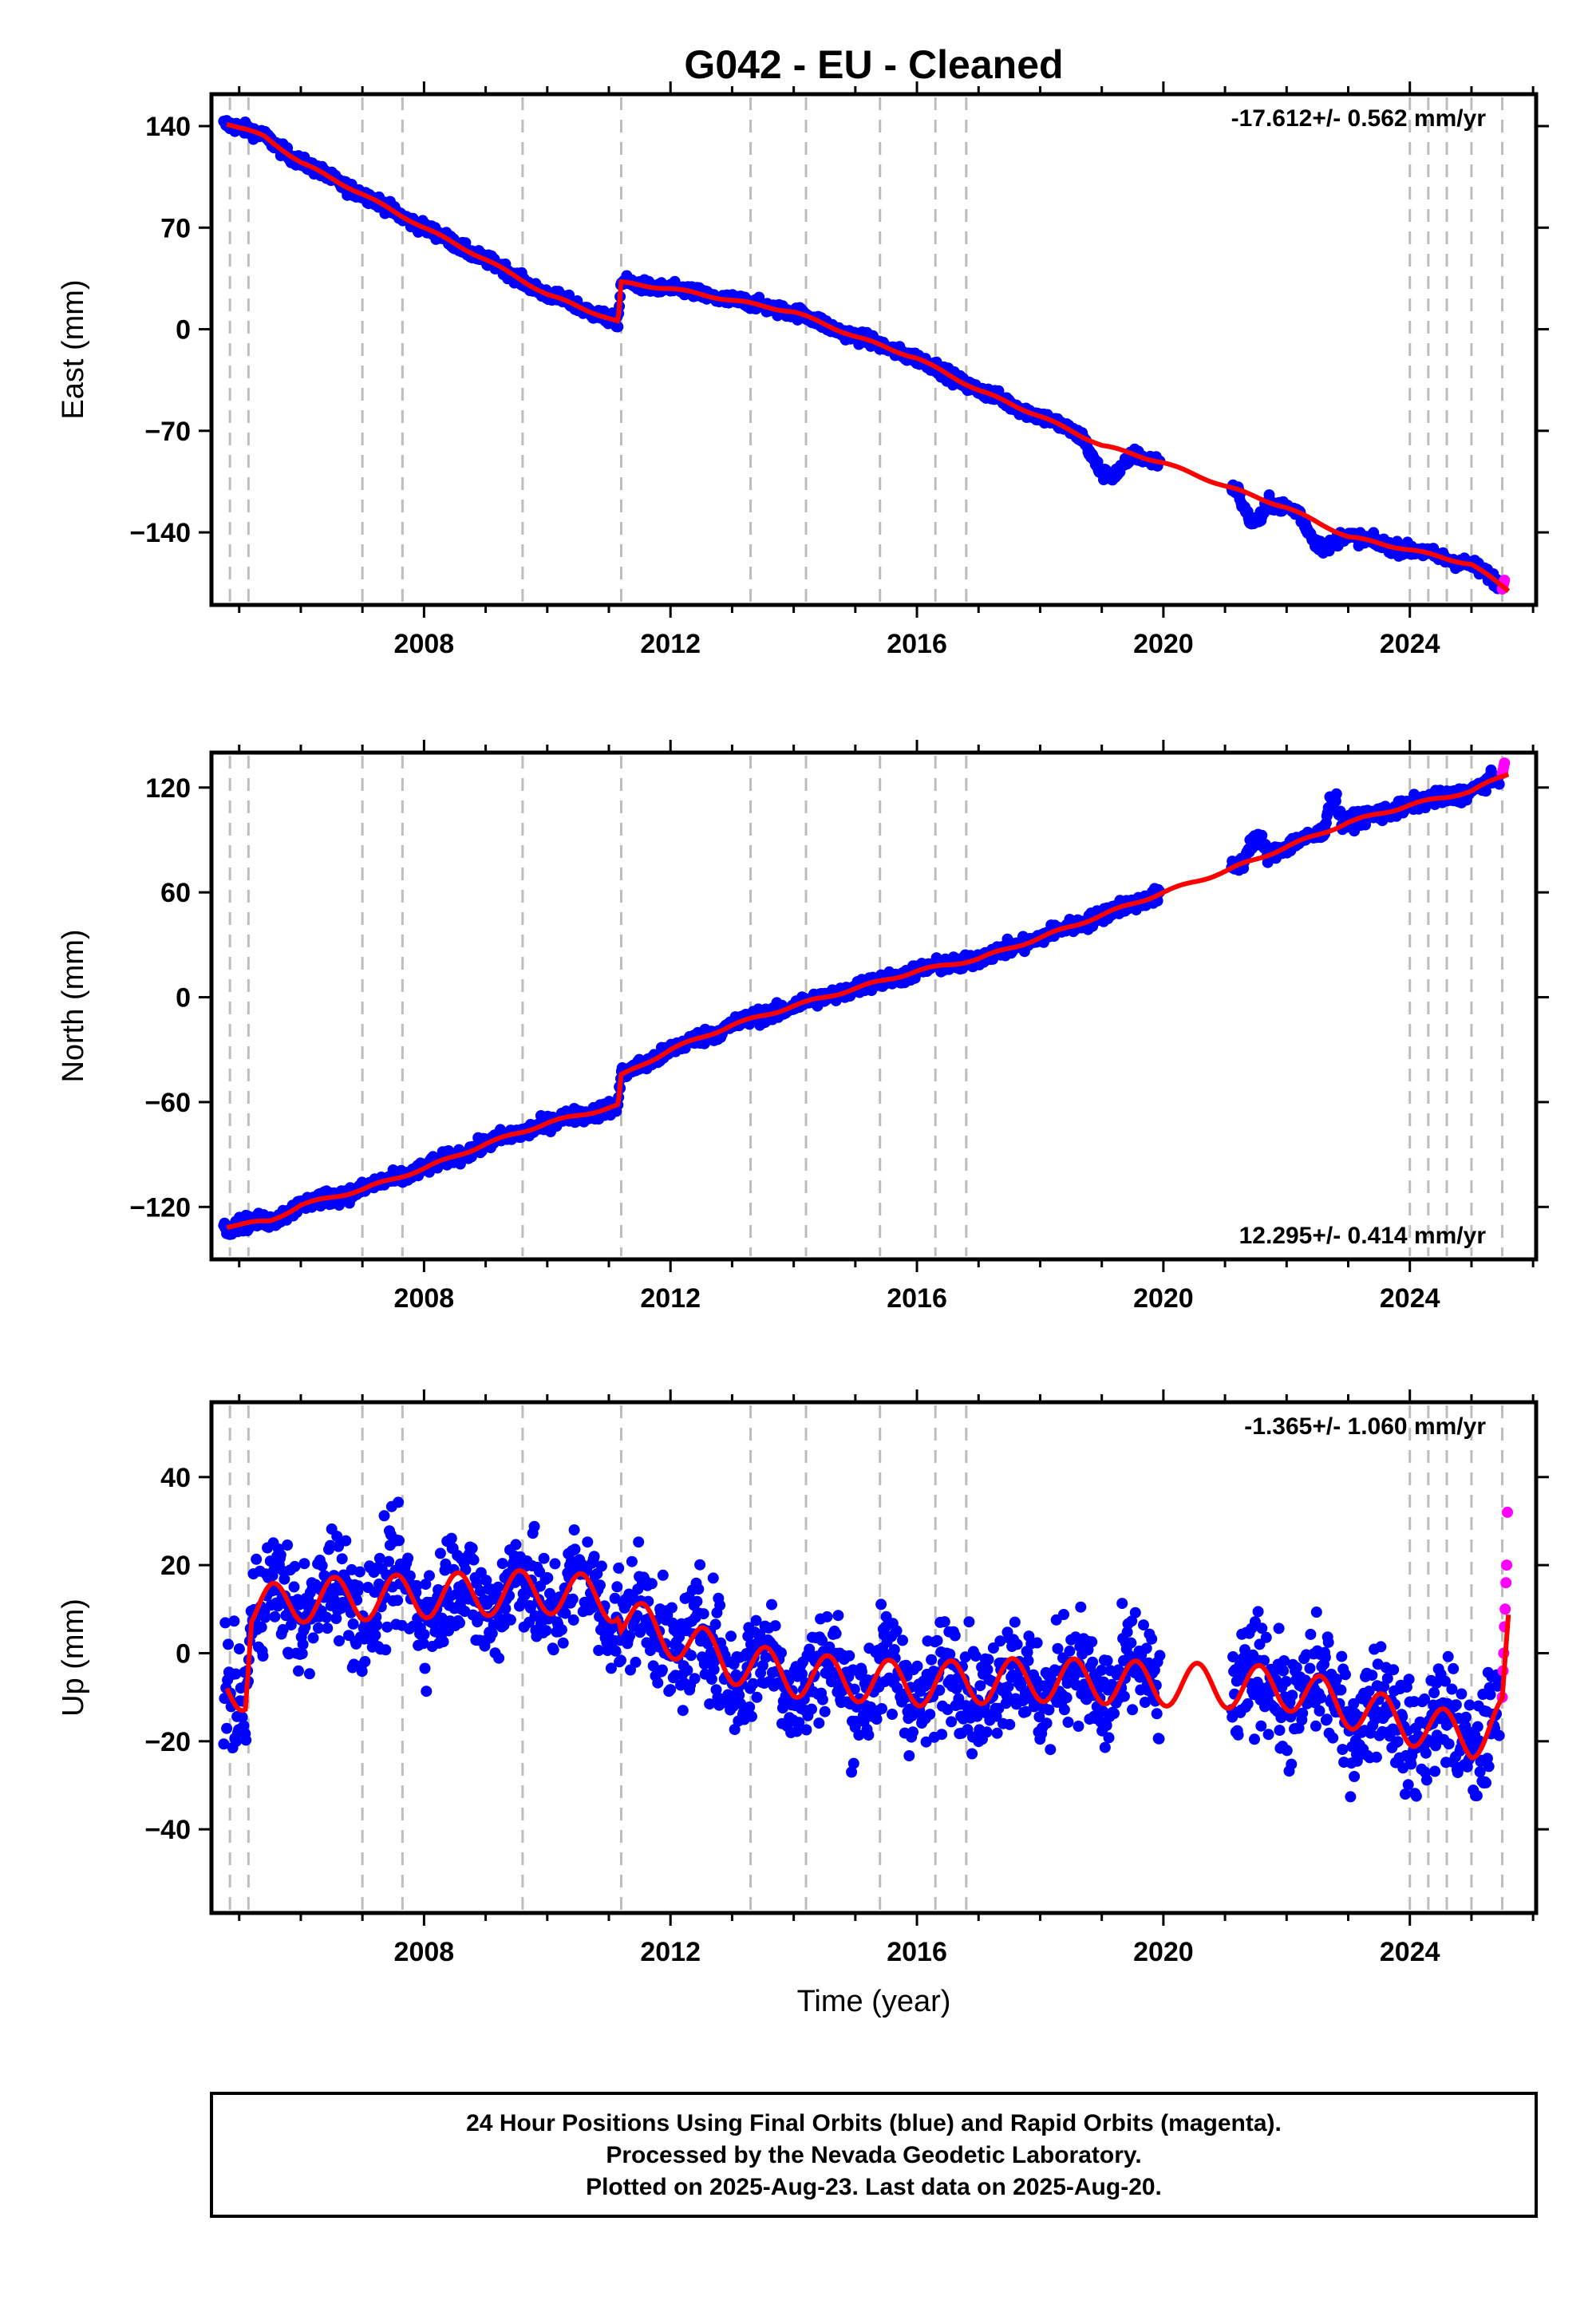 Image resolution: width=1596 pixels, height=2316 pixels. What do you see at coordinates (1410, 1298) in the screenshot?
I see `x-tick-label: 2024` at bounding box center [1410, 1298].